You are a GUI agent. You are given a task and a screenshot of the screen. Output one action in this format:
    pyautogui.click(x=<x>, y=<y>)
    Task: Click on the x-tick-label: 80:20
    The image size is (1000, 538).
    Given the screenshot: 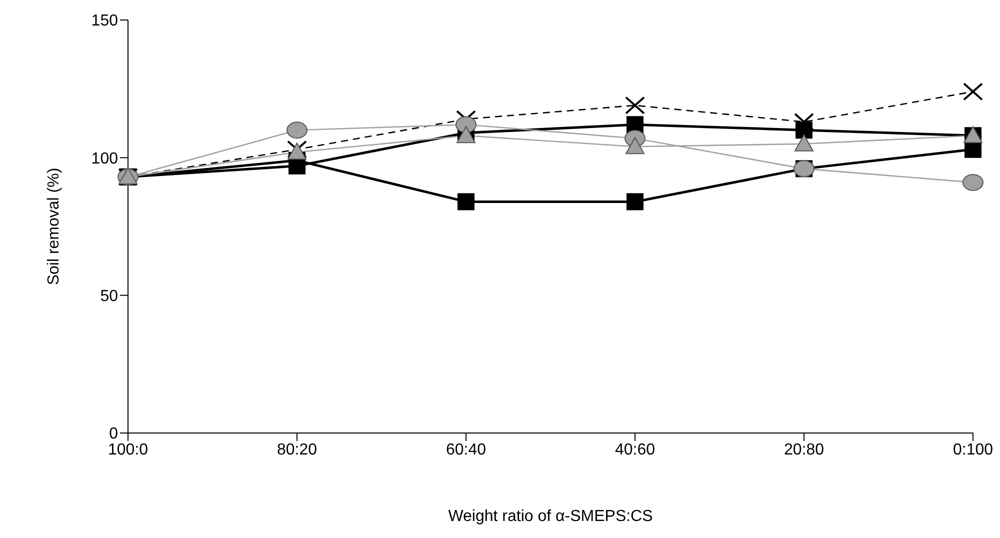 What is the action you would take?
    pyautogui.click(x=297, y=449)
    